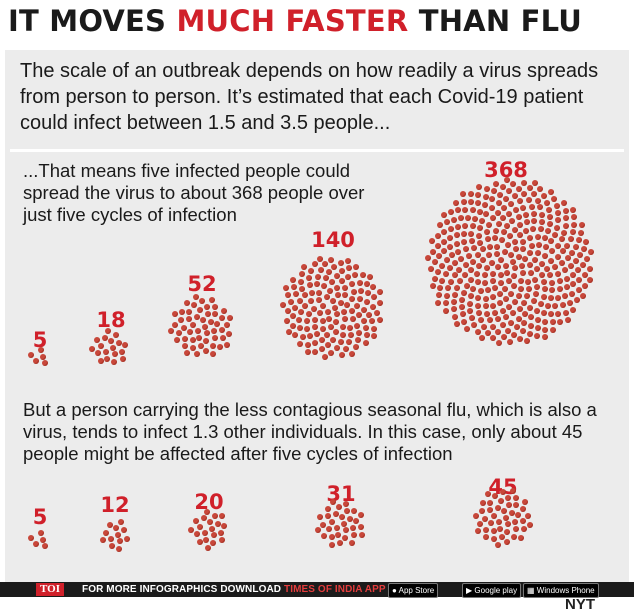  Describe the element at coordinates (413, 590) in the screenshot. I see `app-store-badge: ● App Store` at that location.